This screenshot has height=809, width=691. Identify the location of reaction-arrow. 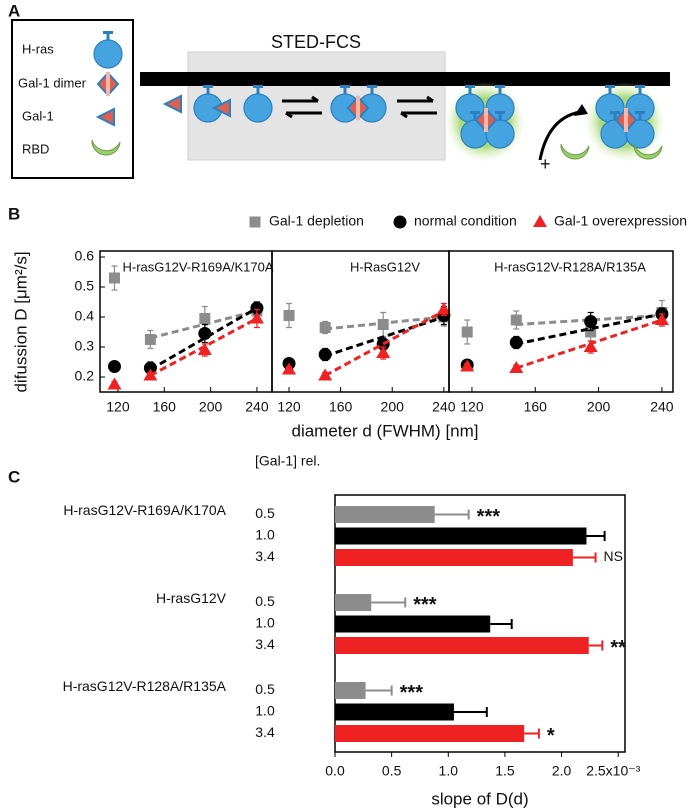
(559, 135).